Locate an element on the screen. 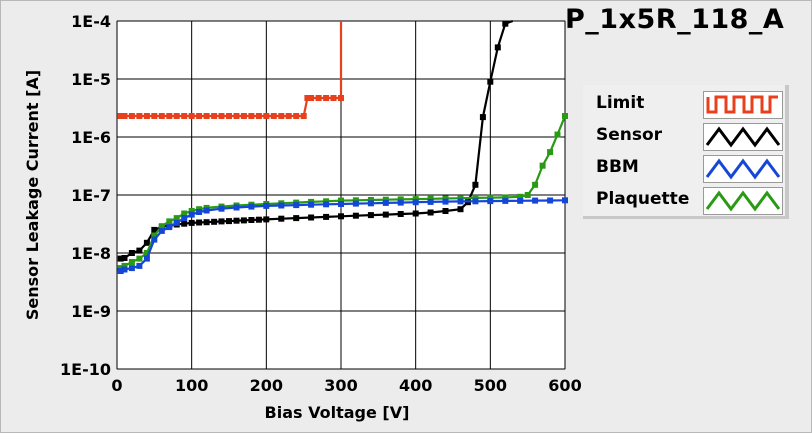 The width and height of the screenshot is (812, 433). legend-item-sensor: Sensor is located at coordinates (684, 136).